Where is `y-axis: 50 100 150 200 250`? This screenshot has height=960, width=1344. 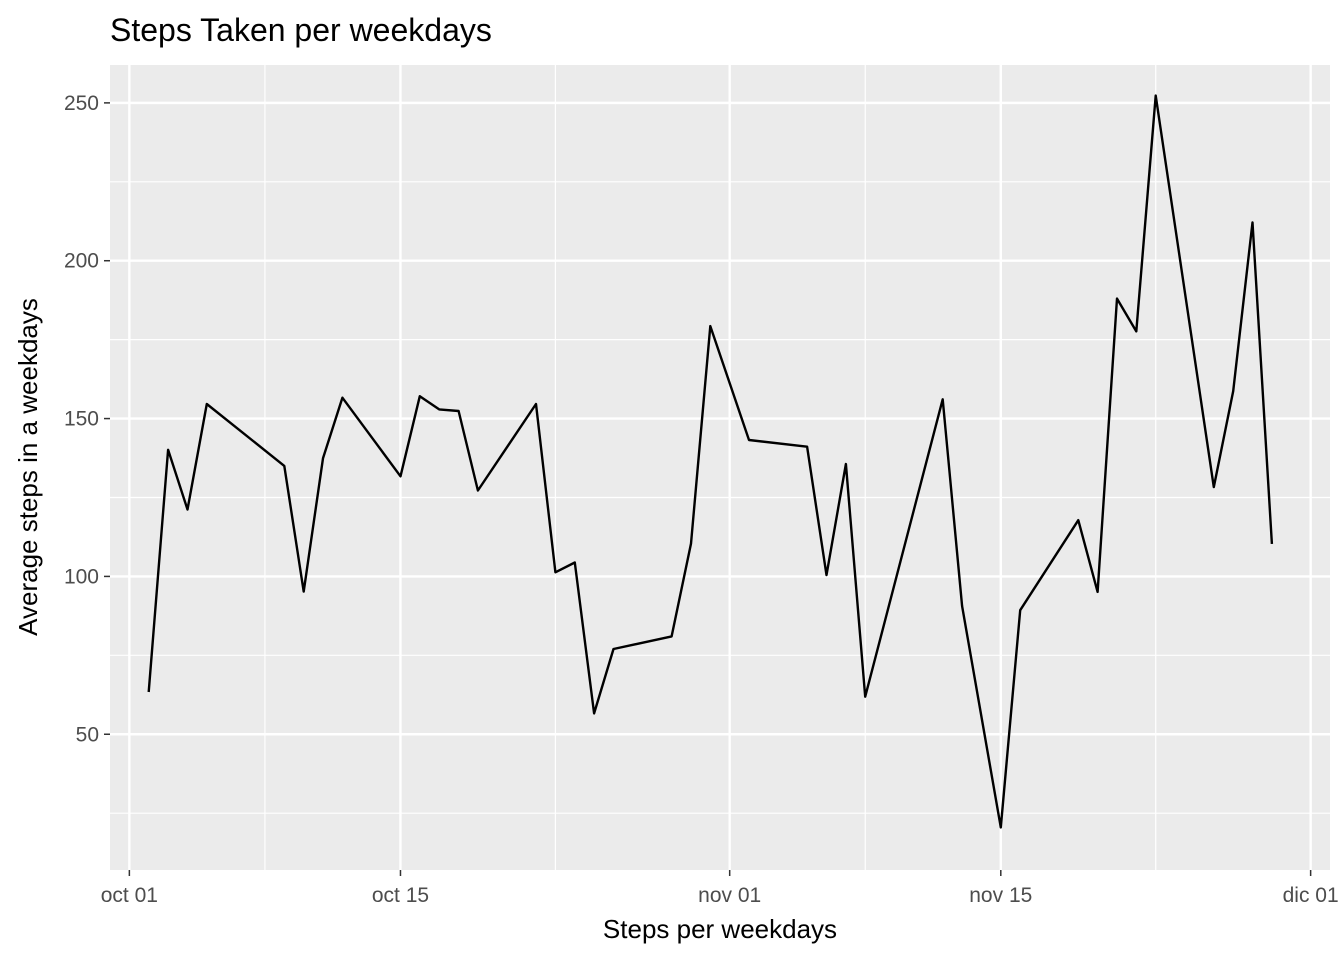 y-axis: 50 100 150 200 250 is located at coordinates (87, 419).